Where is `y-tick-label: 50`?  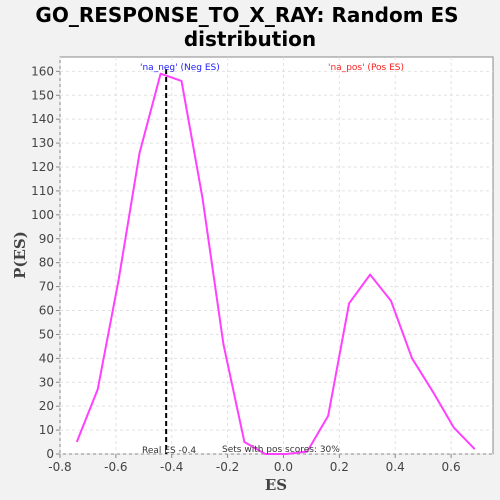
y-tick-label: 50 is located at coordinates (46, 334).